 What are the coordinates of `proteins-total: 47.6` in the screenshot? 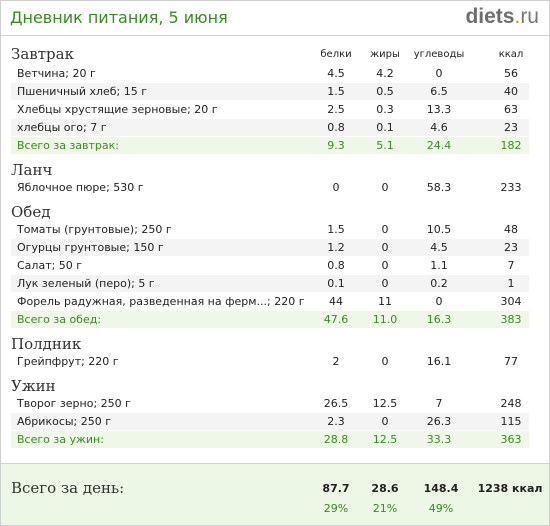 It's located at (336, 319).